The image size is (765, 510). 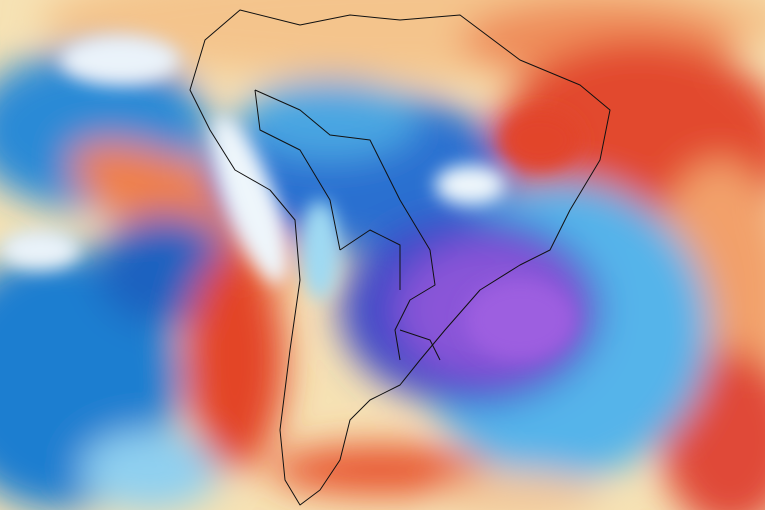 I want to click on country-borders, so click(x=347, y=225).